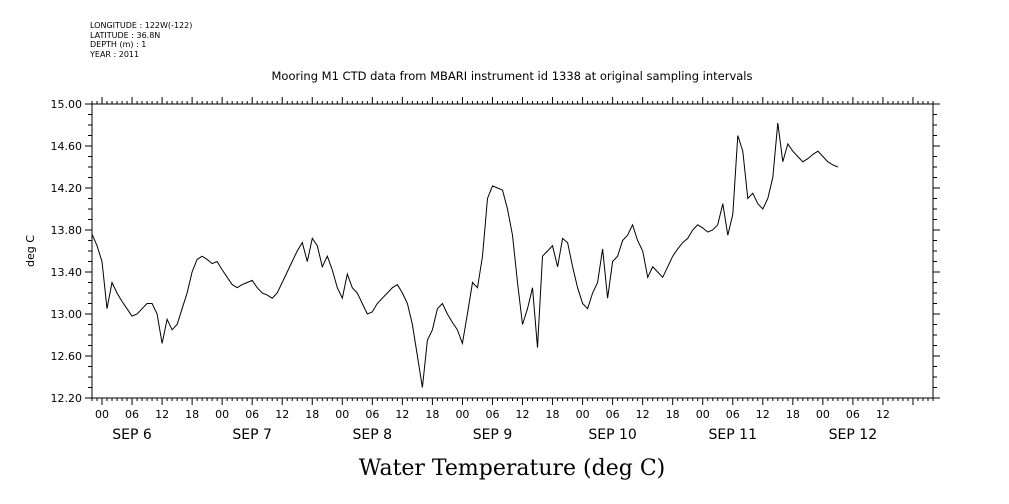 The image size is (1009, 504). Describe the element at coordinates (141, 25) in the screenshot. I see `meta-longitude: LONGITUDE : 122W(-122)` at that location.